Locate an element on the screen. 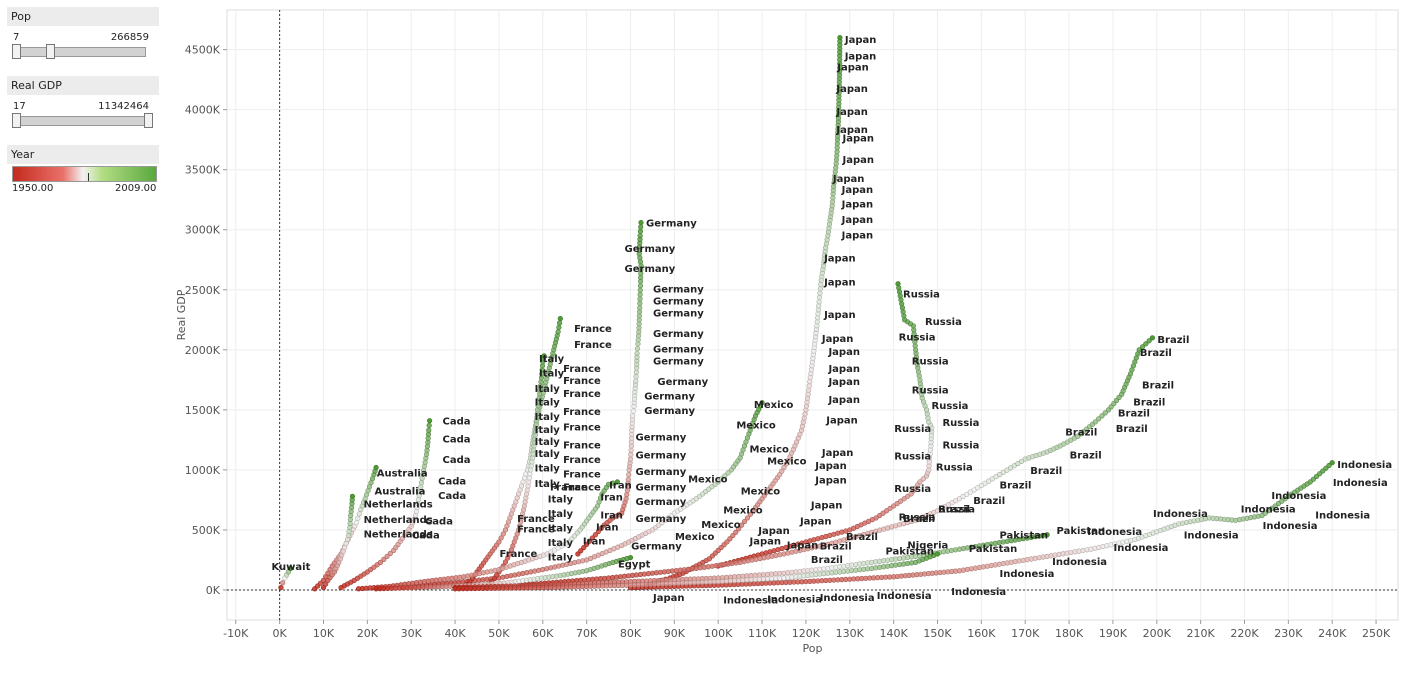 The height and width of the screenshot is (694, 1424). data-label: Pakistan is located at coordinates (1081, 531).